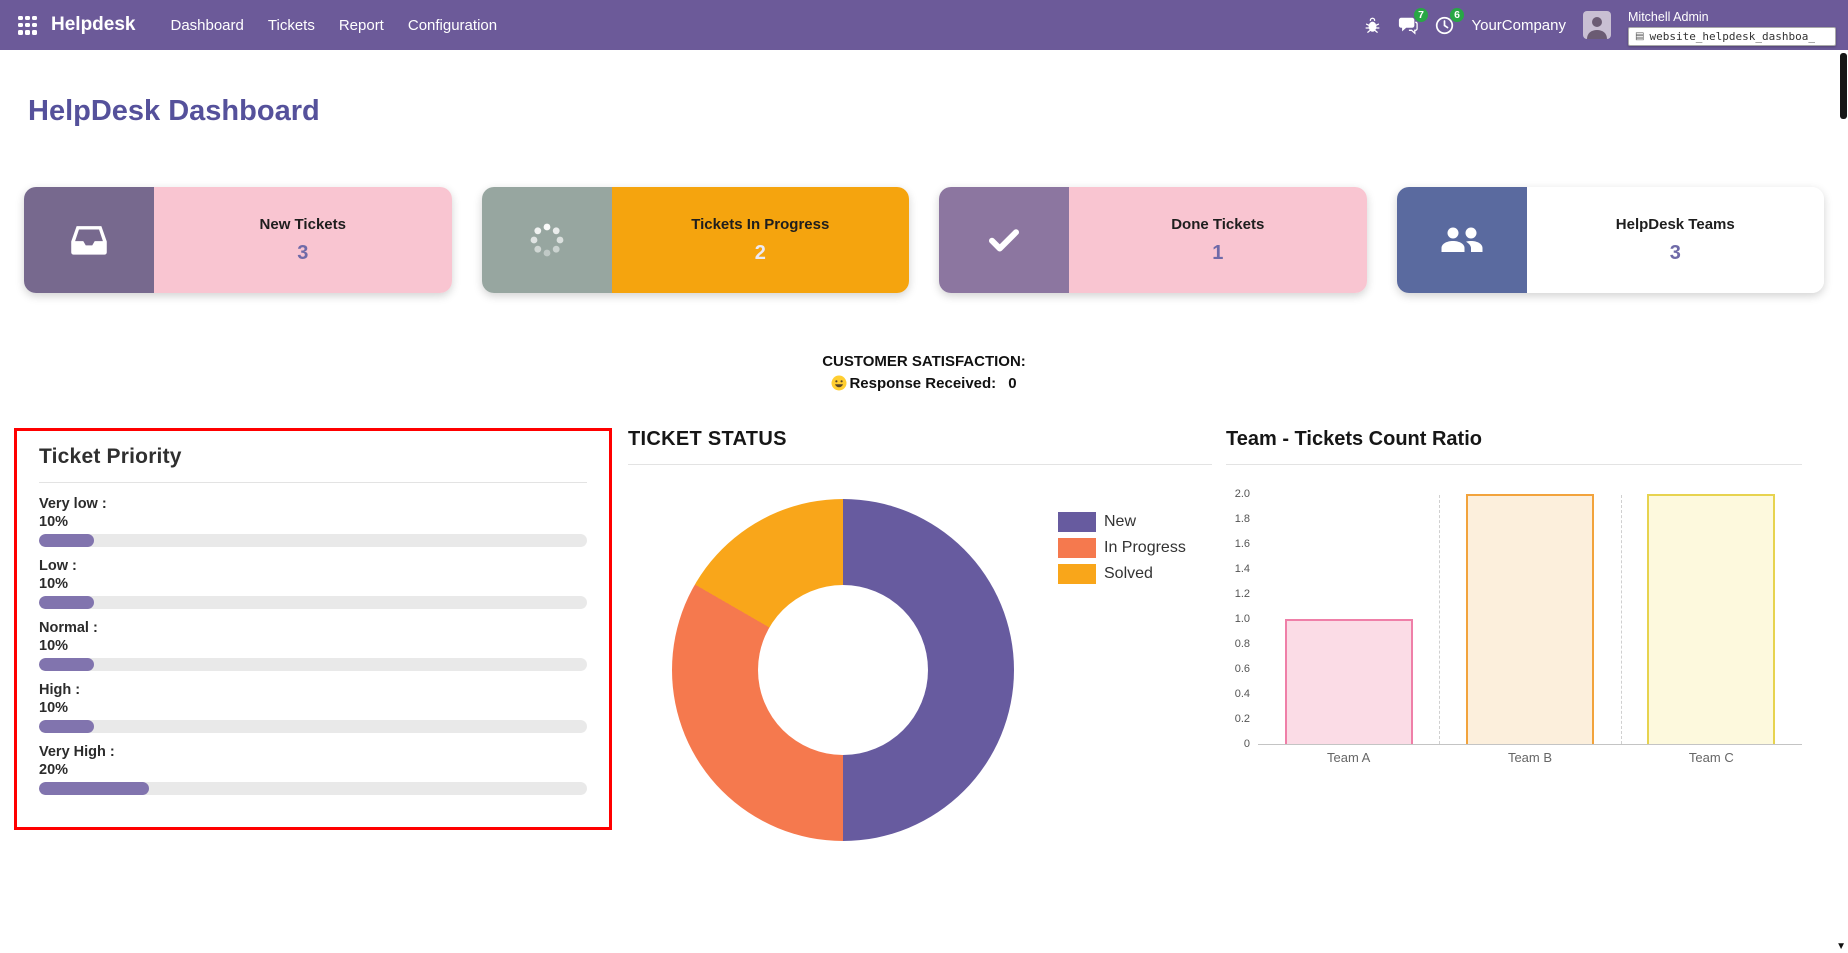 The height and width of the screenshot is (953, 1848). I want to click on status-panel-title: TICKET STATUS, so click(707, 439).